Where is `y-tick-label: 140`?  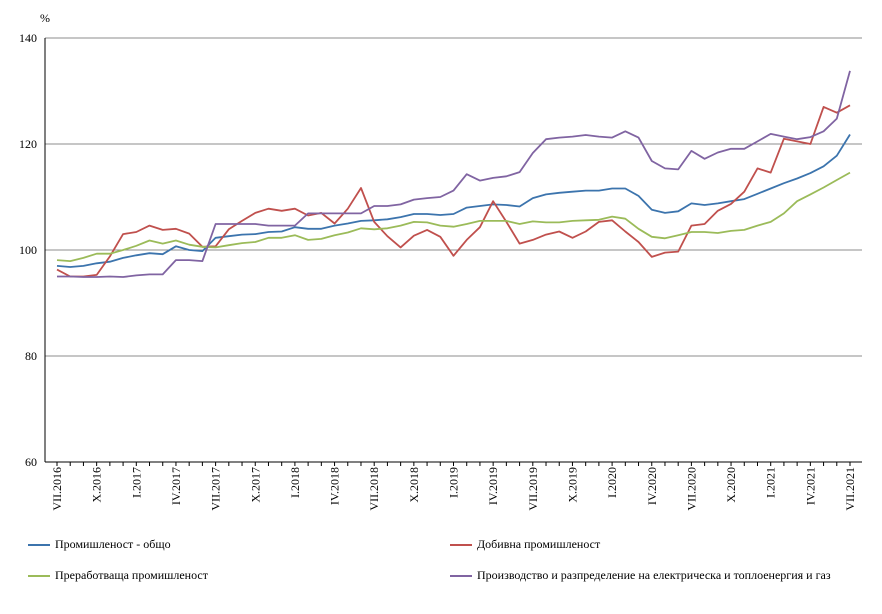
y-tick-label: 140 is located at coordinates (28, 38).